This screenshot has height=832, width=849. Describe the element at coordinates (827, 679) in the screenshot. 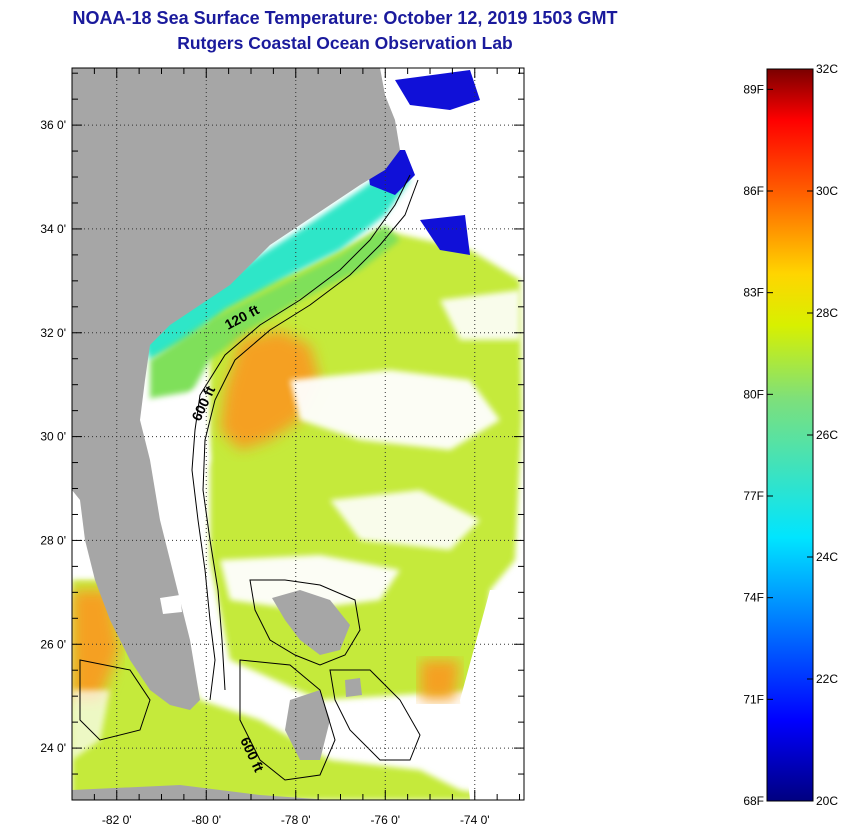

I see `colorbar-celsius-label: 22C` at that location.